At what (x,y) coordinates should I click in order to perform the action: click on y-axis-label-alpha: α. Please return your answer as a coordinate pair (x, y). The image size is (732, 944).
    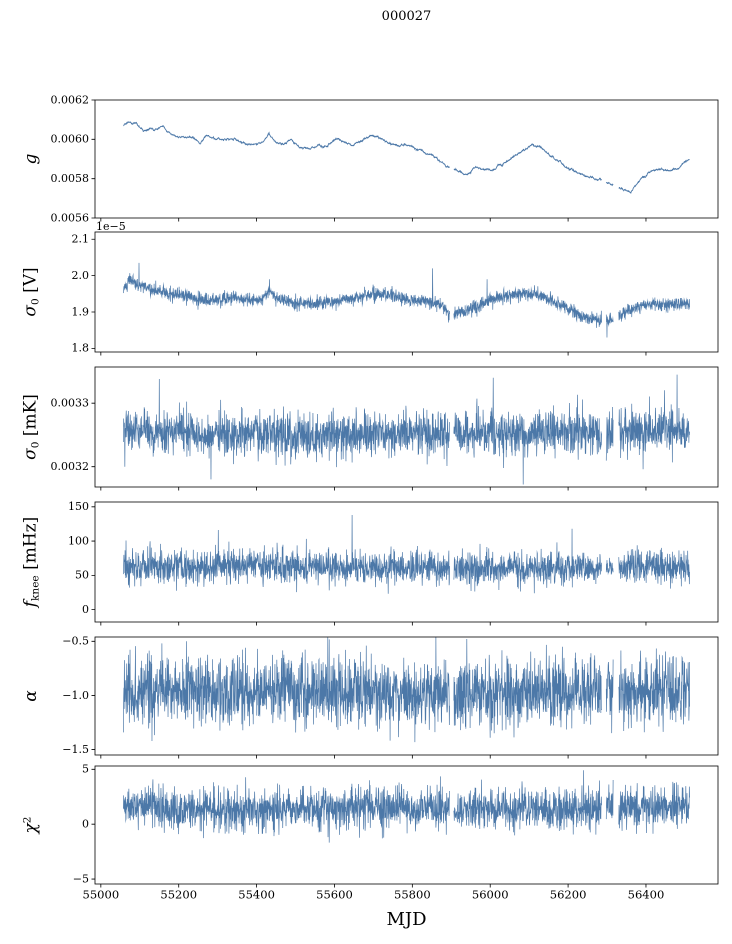
    Looking at the image, I should click on (31, 696).